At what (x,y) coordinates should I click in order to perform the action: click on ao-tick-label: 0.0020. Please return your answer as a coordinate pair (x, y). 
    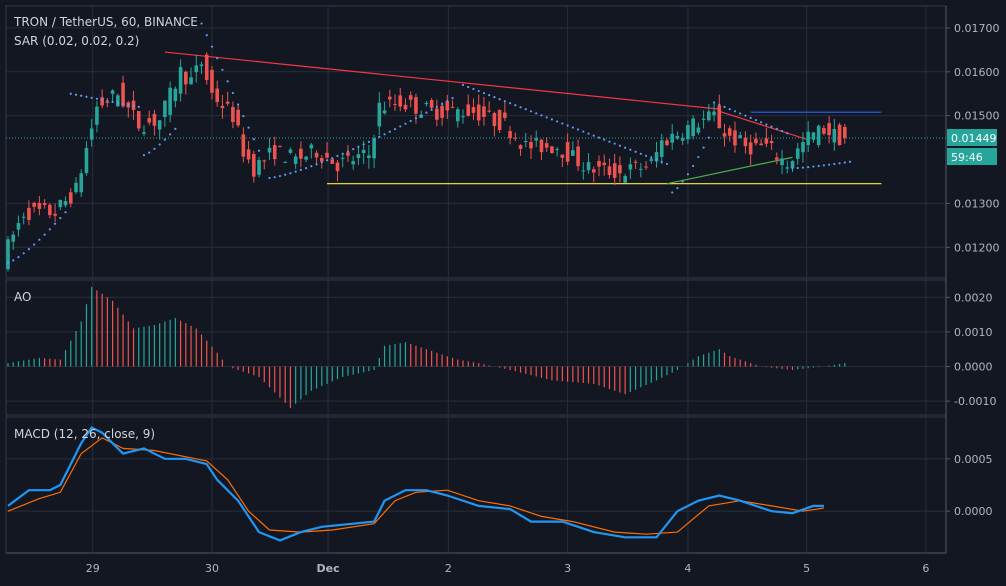
    Looking at the image, I should click on (973, 297).